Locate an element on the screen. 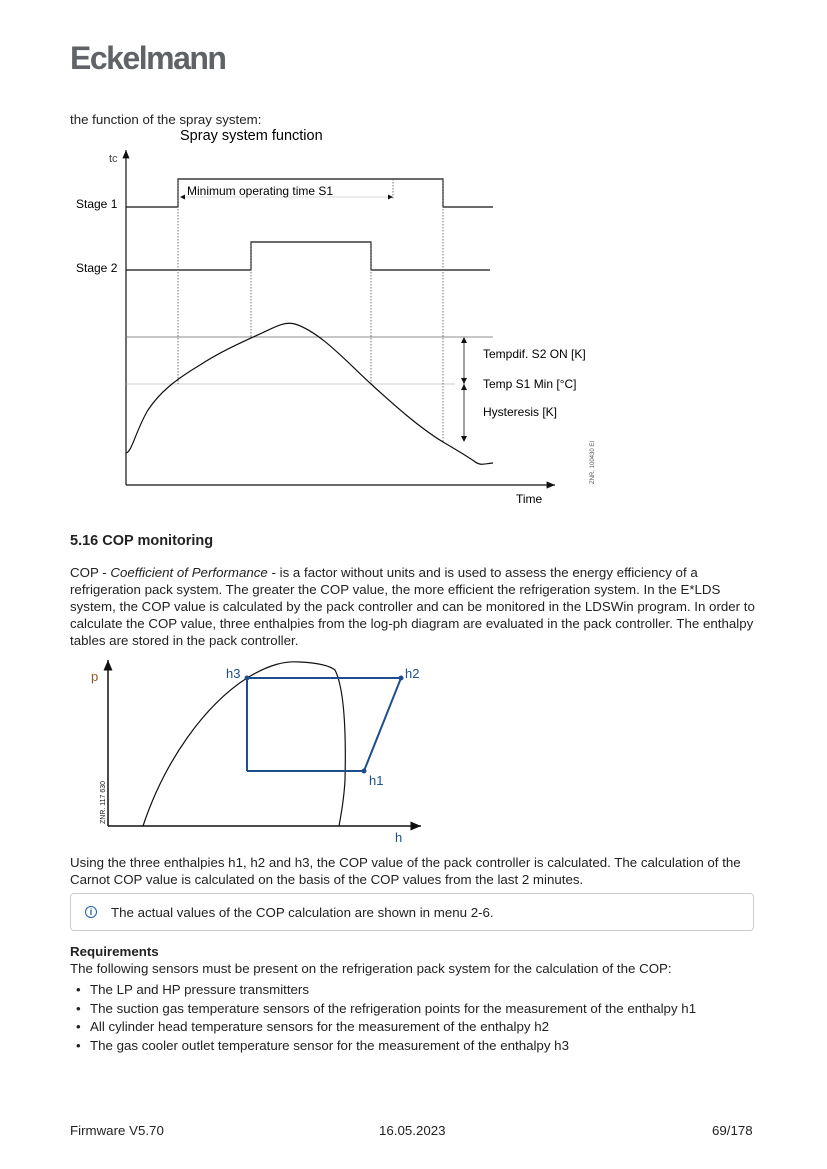  saturation-dome is located at coordinates (244, 744).